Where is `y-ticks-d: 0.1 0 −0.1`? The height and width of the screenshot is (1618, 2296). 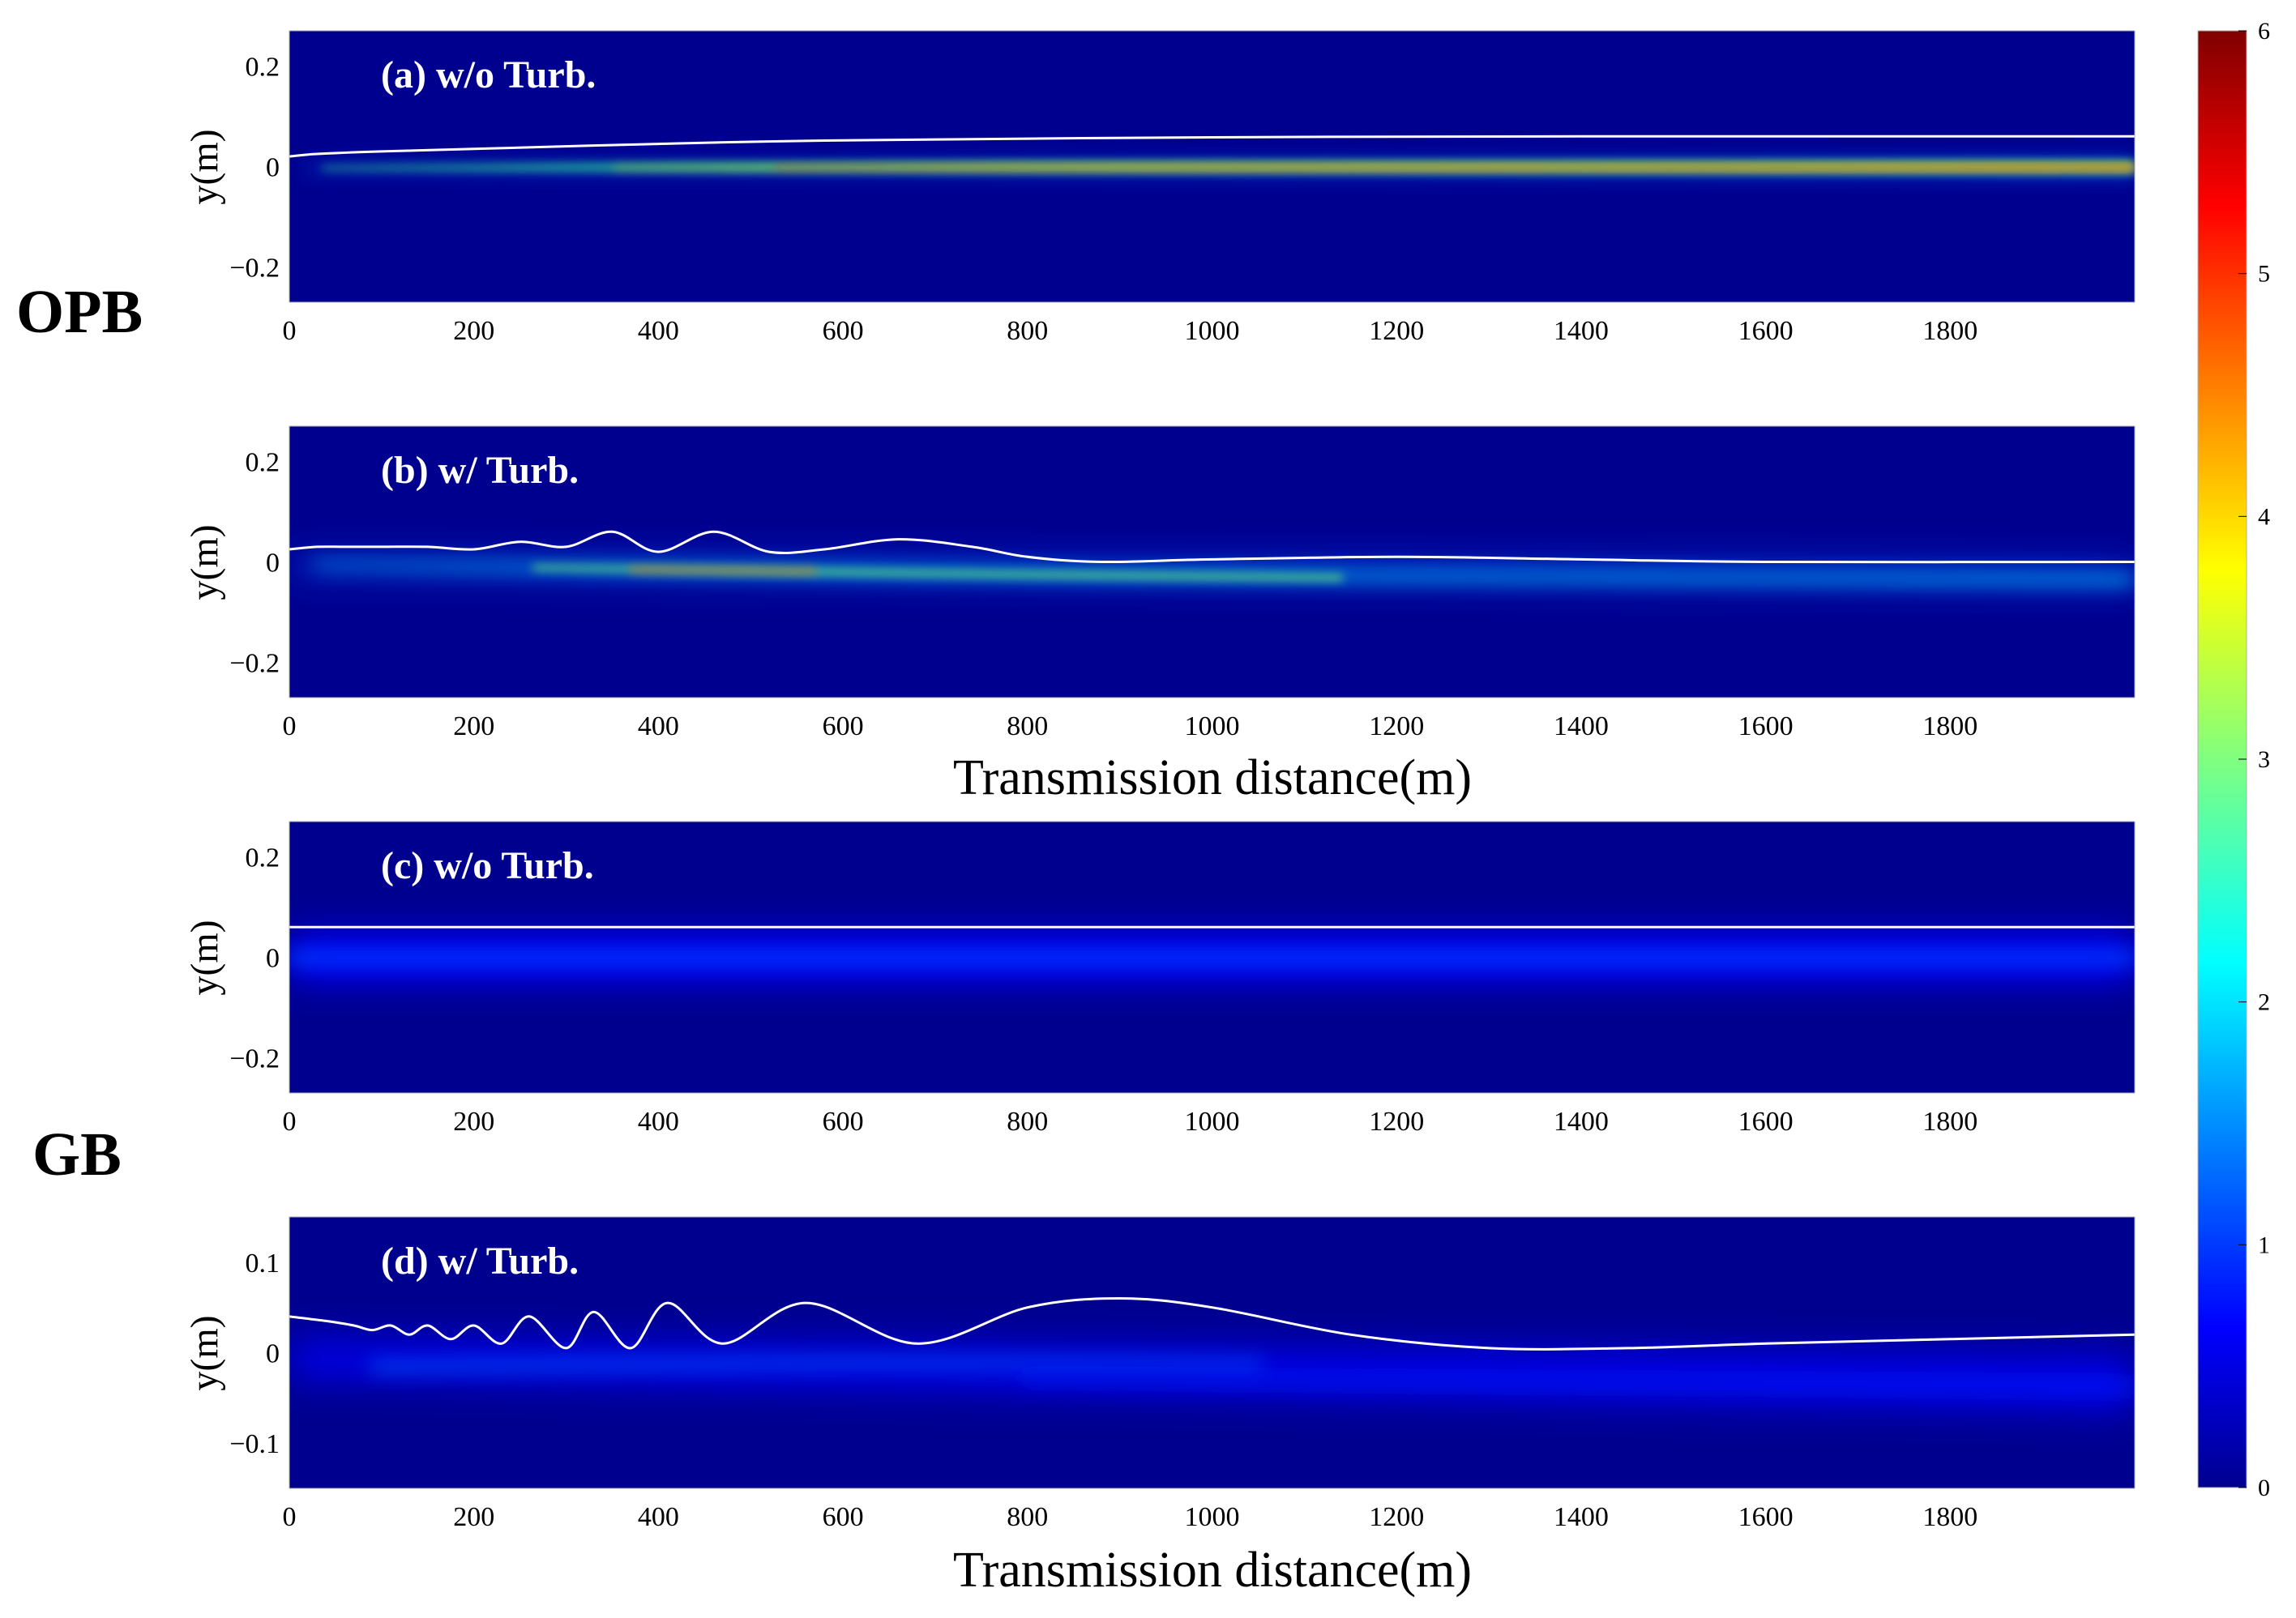 y-ticks-d: 0.1 0 −0.1 is located at coordinates (254, 1354).